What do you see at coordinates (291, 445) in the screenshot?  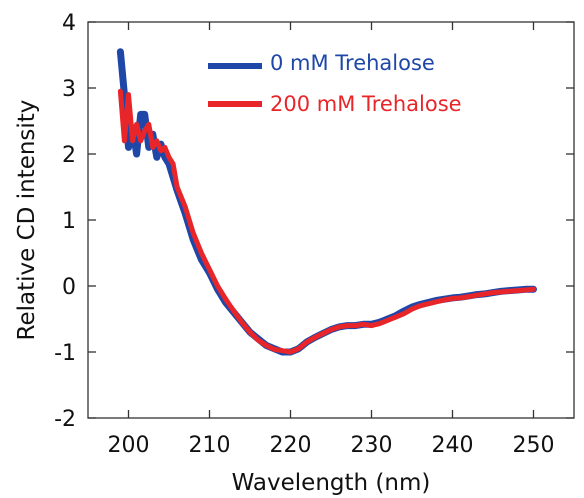 I see `x-tick-label: 220` at bounding box center [291, 445].